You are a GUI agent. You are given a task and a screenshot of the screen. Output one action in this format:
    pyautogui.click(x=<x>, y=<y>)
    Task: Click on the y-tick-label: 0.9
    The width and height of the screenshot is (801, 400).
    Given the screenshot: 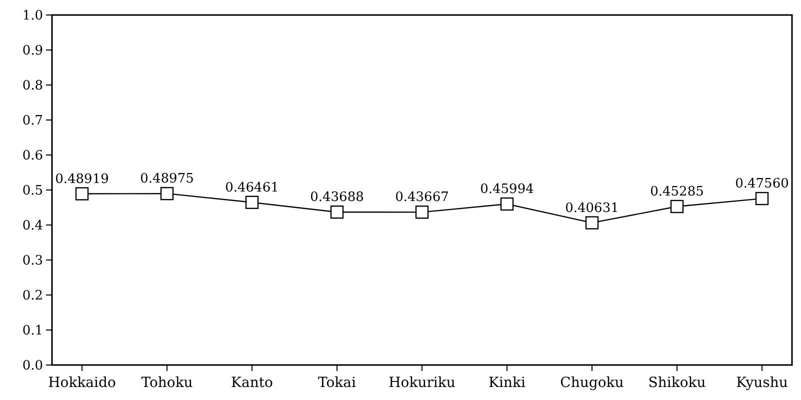 What is the action you would take?
    pyautogui.click(x=32, y=51)
    